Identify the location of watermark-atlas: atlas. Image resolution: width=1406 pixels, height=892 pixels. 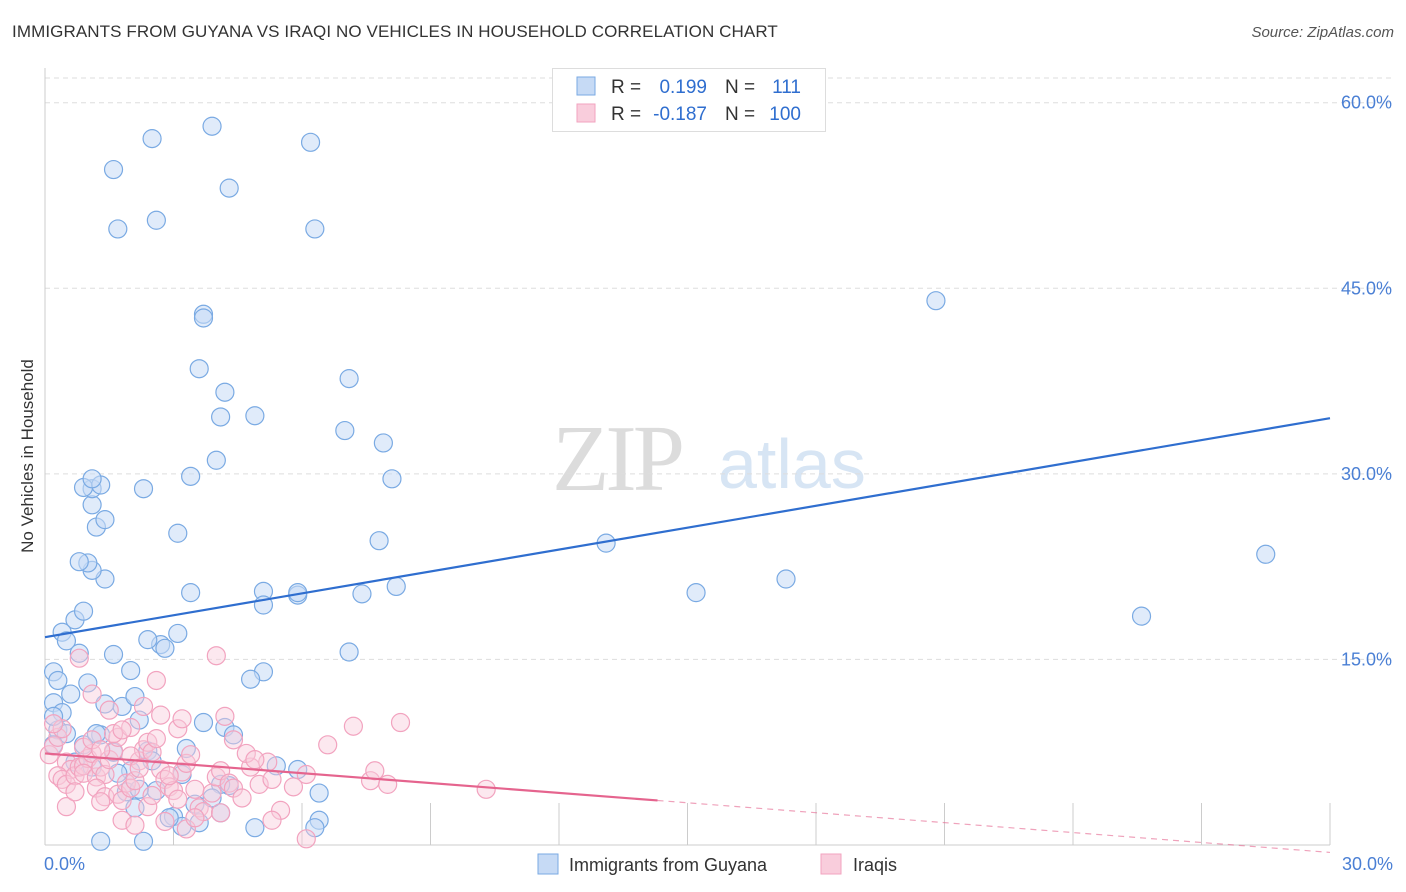
(792, 464).